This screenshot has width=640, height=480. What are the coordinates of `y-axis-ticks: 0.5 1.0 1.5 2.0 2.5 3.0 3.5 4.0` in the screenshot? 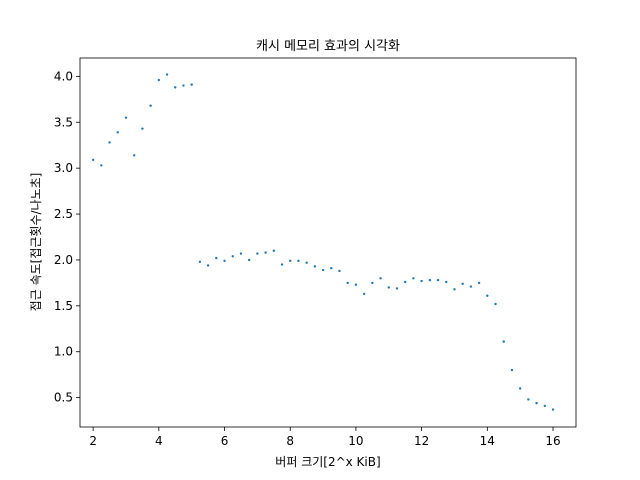 It's located at (67, 237).